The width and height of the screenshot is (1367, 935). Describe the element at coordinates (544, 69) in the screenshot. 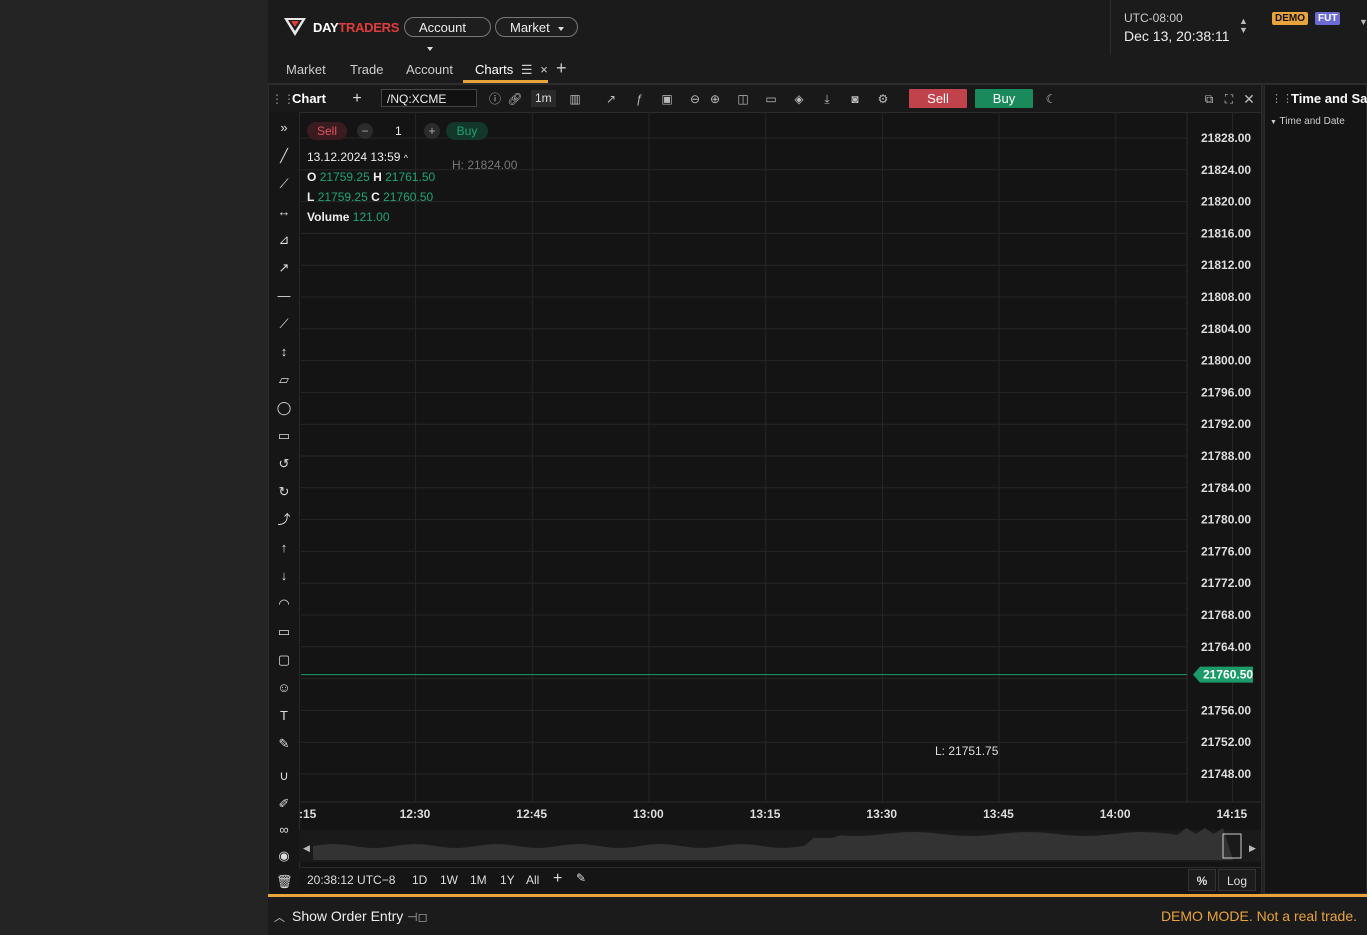

I see `tab-close-icon: ×` at that location.